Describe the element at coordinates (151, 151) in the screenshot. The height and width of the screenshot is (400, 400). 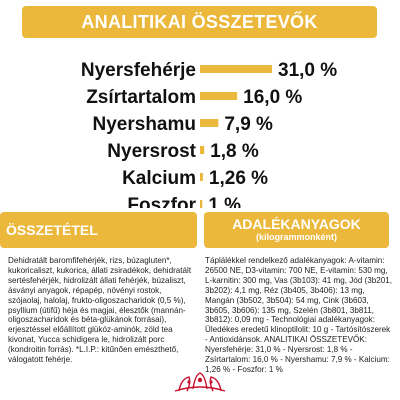
I see `category-label: Nyersrost` at that location.